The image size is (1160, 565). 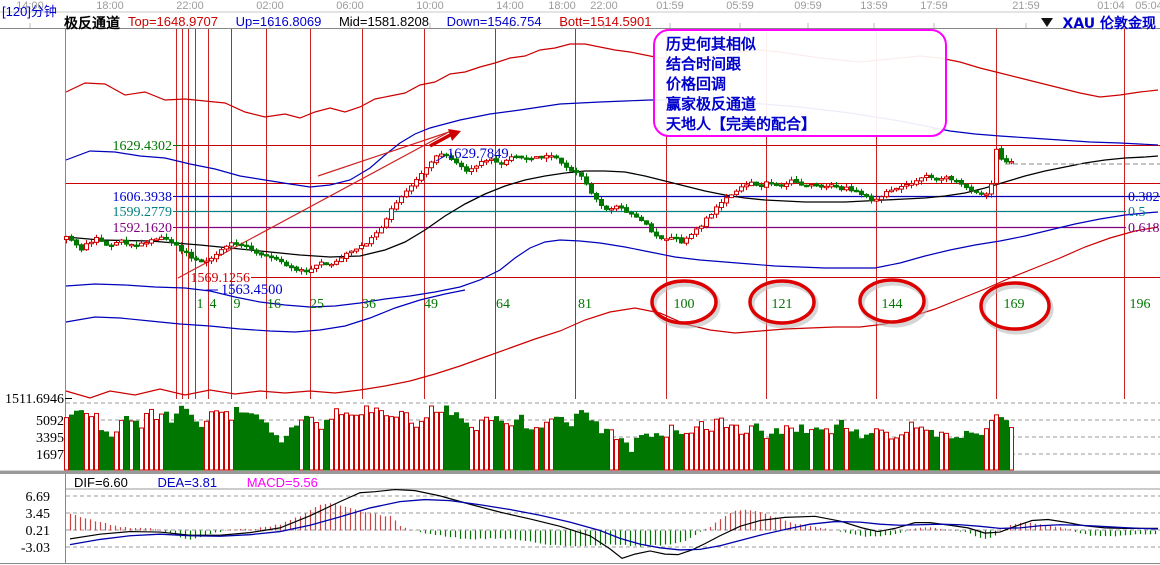 I want to click on param-top: Top=1648.9707, so click(x=173, y=21).